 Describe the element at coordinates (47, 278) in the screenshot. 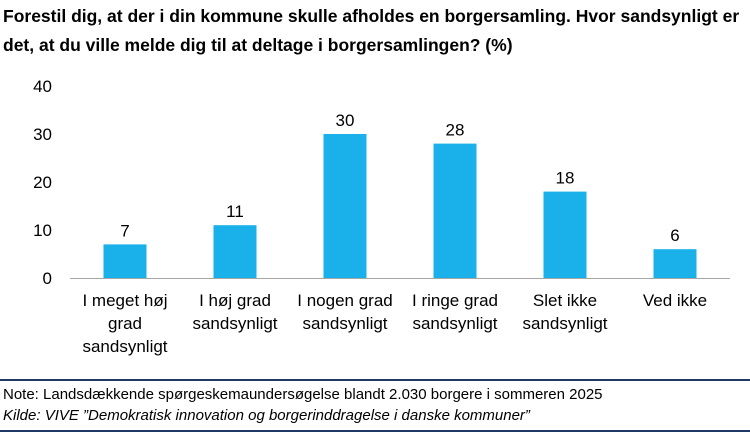

I see `y-tick-label: 0` at that location.